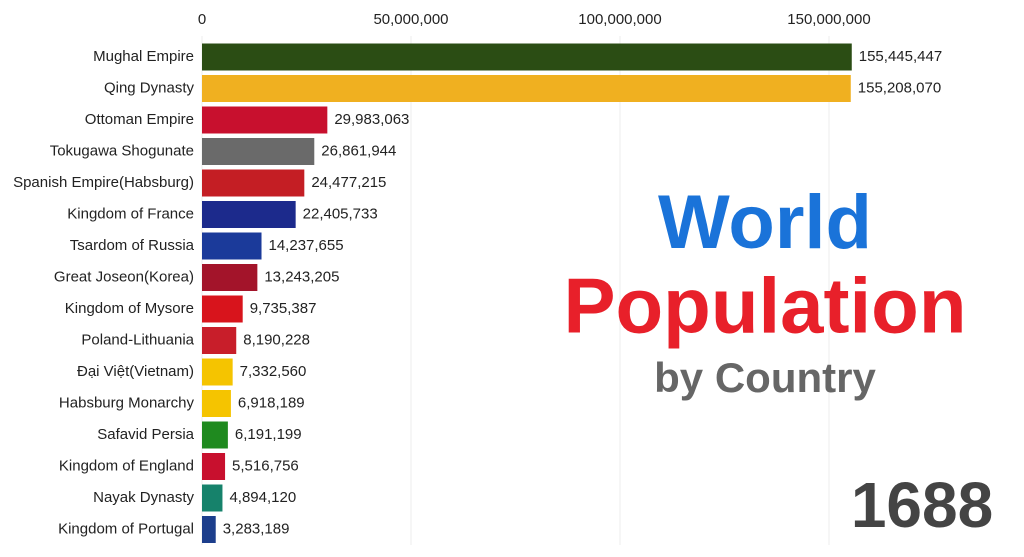  What do you see at coordinates (126, 465) in the screenshot?
I see `y-tick-label: Kingdom of England` at bounding box center [126, 465].